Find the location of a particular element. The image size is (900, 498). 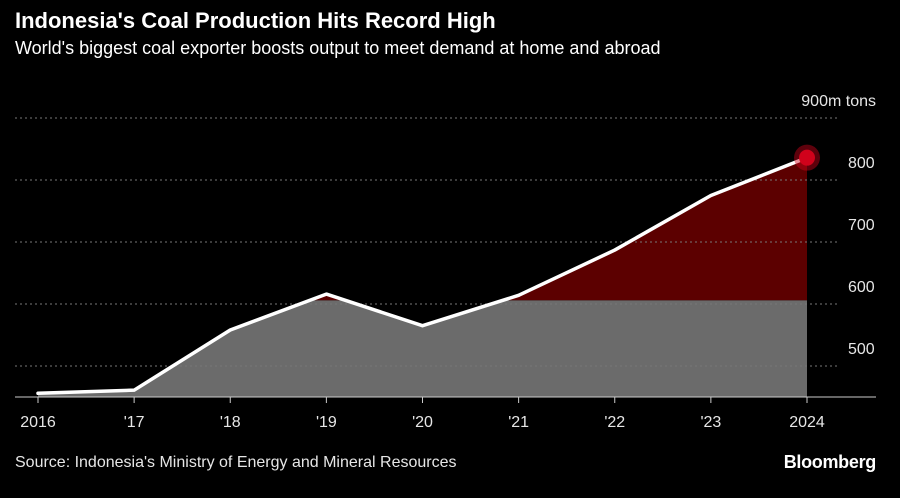

bloomberg-logo: Bloomberg is located at coordinates (830, 462).